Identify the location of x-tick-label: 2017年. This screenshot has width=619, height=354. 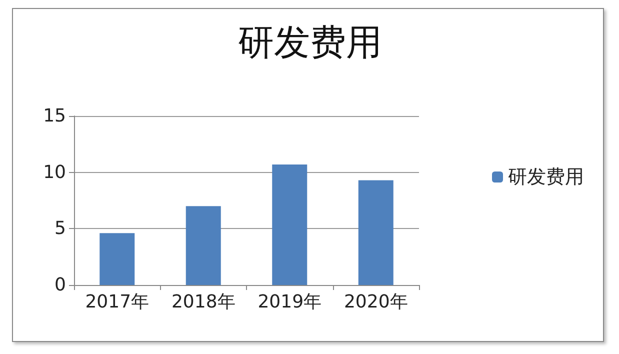
(117, 302).